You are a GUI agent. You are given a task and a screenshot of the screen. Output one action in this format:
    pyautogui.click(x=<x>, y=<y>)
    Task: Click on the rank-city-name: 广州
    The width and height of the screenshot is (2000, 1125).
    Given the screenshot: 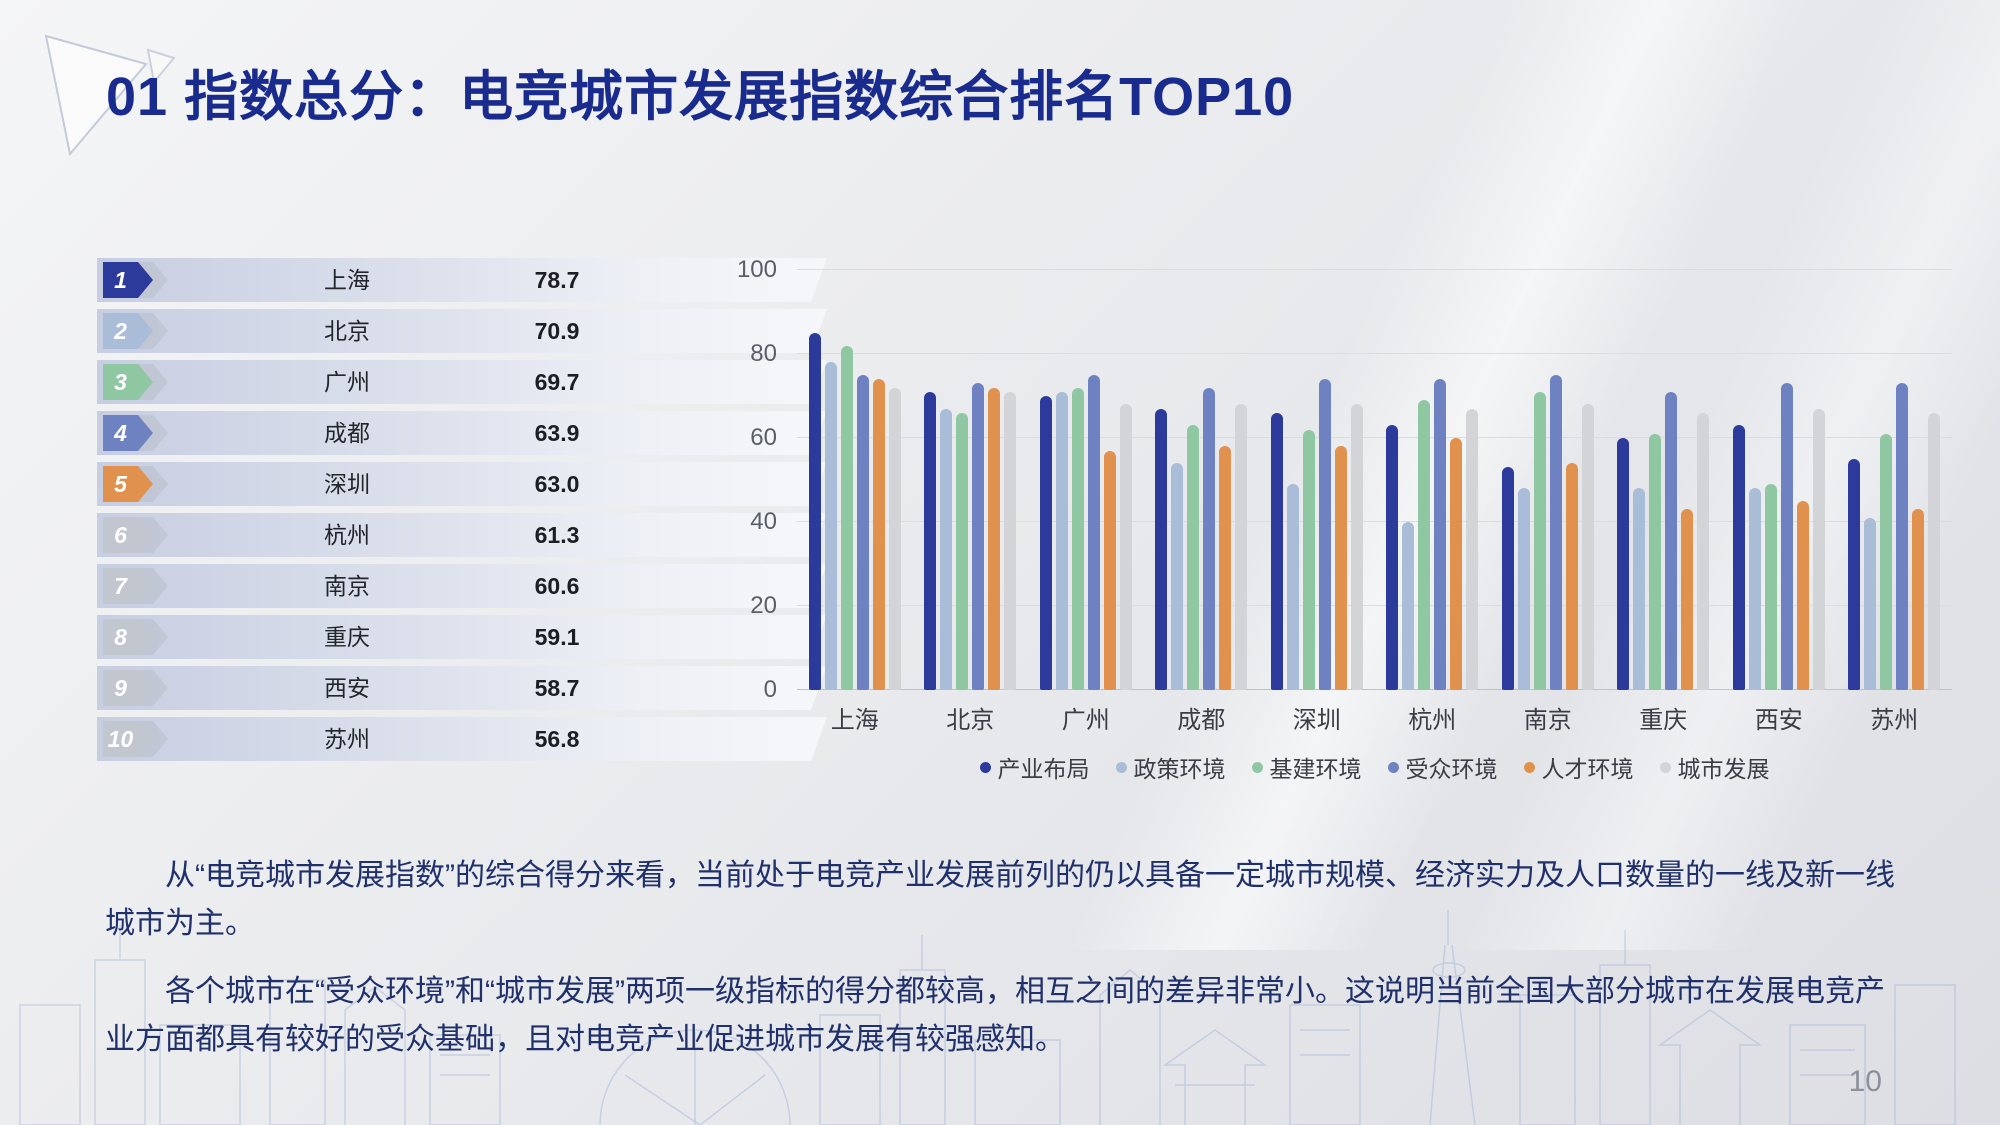 What is the action you would take?
    pyautogui.click(x=347, y=382)
    